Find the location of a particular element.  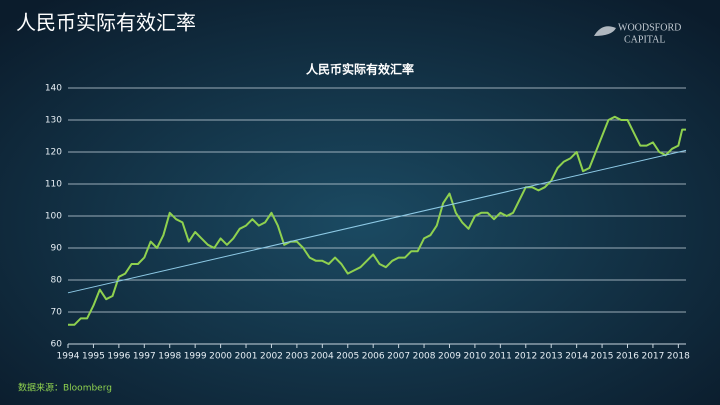

x-tick-label: 2017 is located at coordinates (652, 357).